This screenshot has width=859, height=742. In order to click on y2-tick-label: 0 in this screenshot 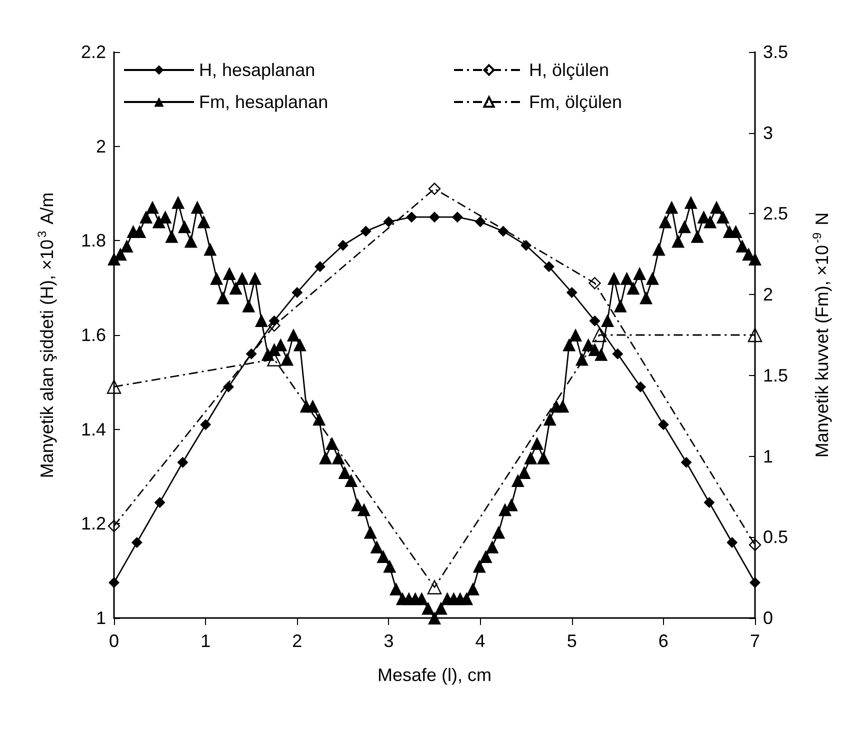, I will do `click(768, 618)`.